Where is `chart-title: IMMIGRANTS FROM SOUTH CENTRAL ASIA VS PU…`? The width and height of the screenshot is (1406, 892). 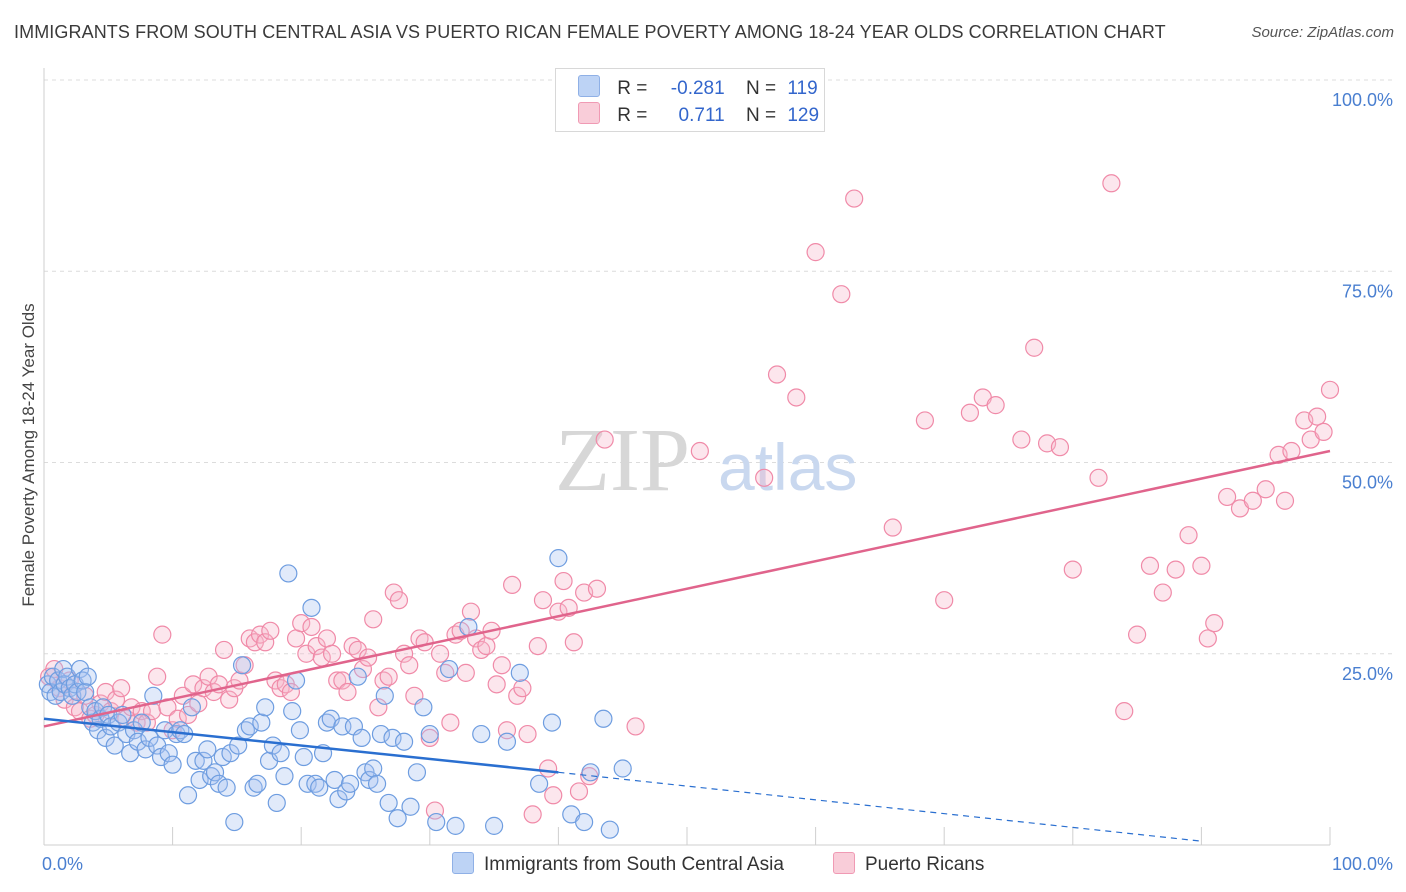
chart-title: IMMIGRANTS FROM SOUTH CENTRAL ASIA VS PU… is located at coordinates (590, 32).